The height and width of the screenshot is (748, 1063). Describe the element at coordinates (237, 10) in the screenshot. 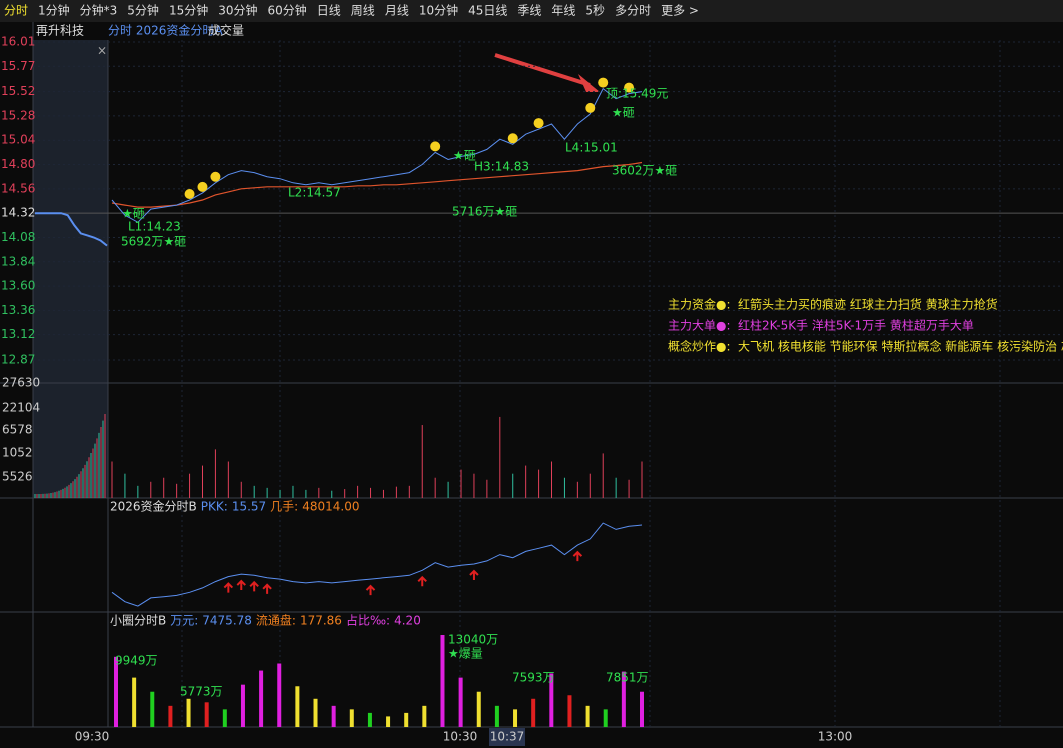

I see `toolbar-tab: 30分钟` at that location.